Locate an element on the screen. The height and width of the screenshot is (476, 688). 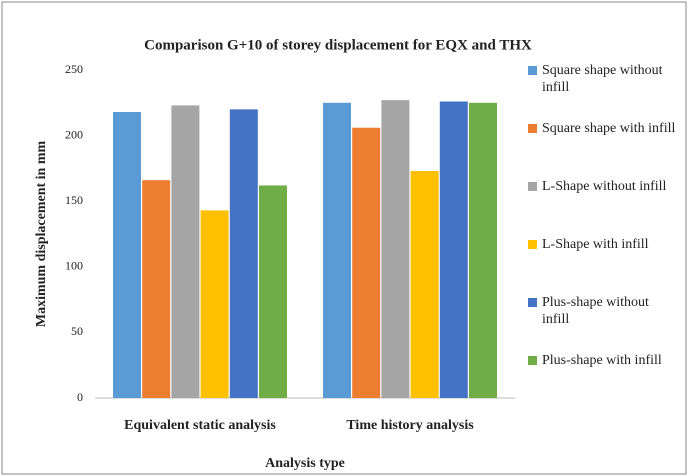
legend-item: L-Shape with infill is located at coordinates (603, 265).